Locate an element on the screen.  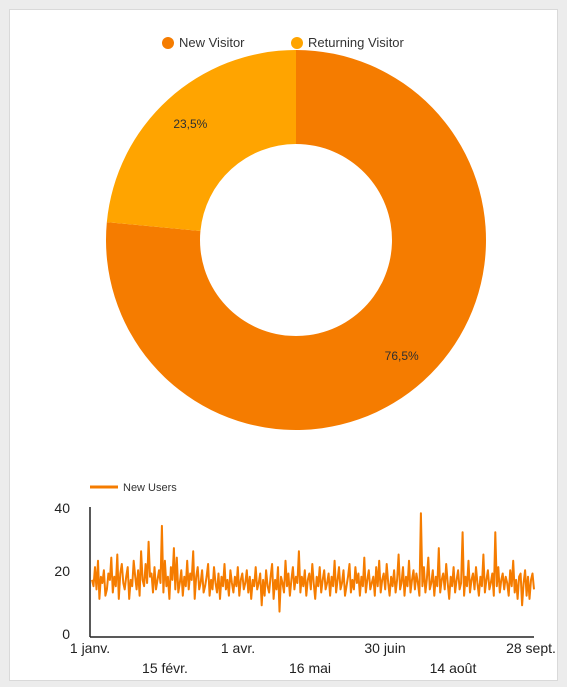
y-tick-label: 0 is located at coordinates (66, 634).